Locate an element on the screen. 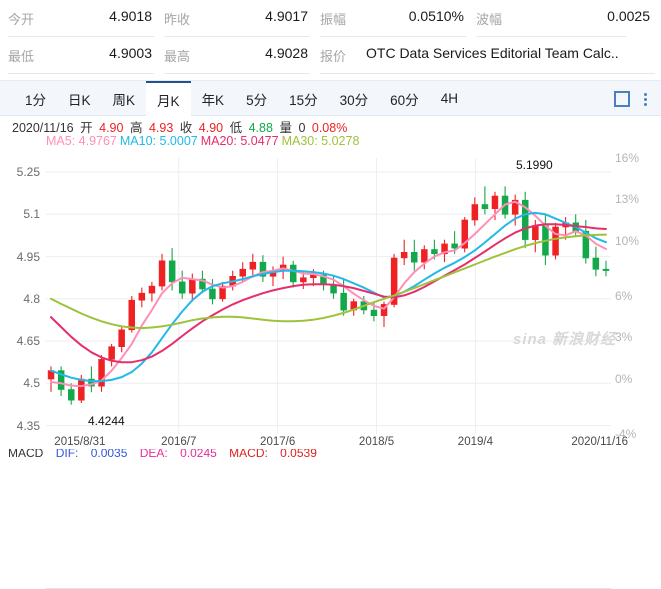 This screenshot has height=589, width=661. legend-open-label: 开 is located at coordinates (86, 128).